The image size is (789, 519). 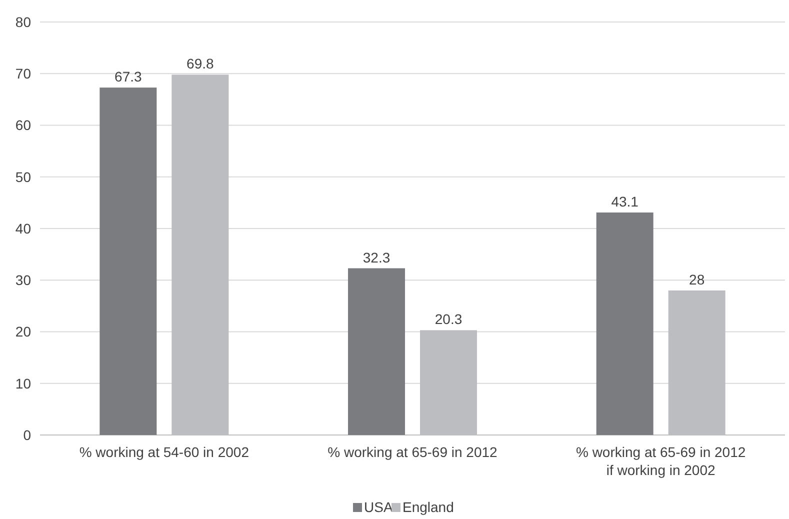 I want to click on data-label: 67.3, so click(x=128, y=76).